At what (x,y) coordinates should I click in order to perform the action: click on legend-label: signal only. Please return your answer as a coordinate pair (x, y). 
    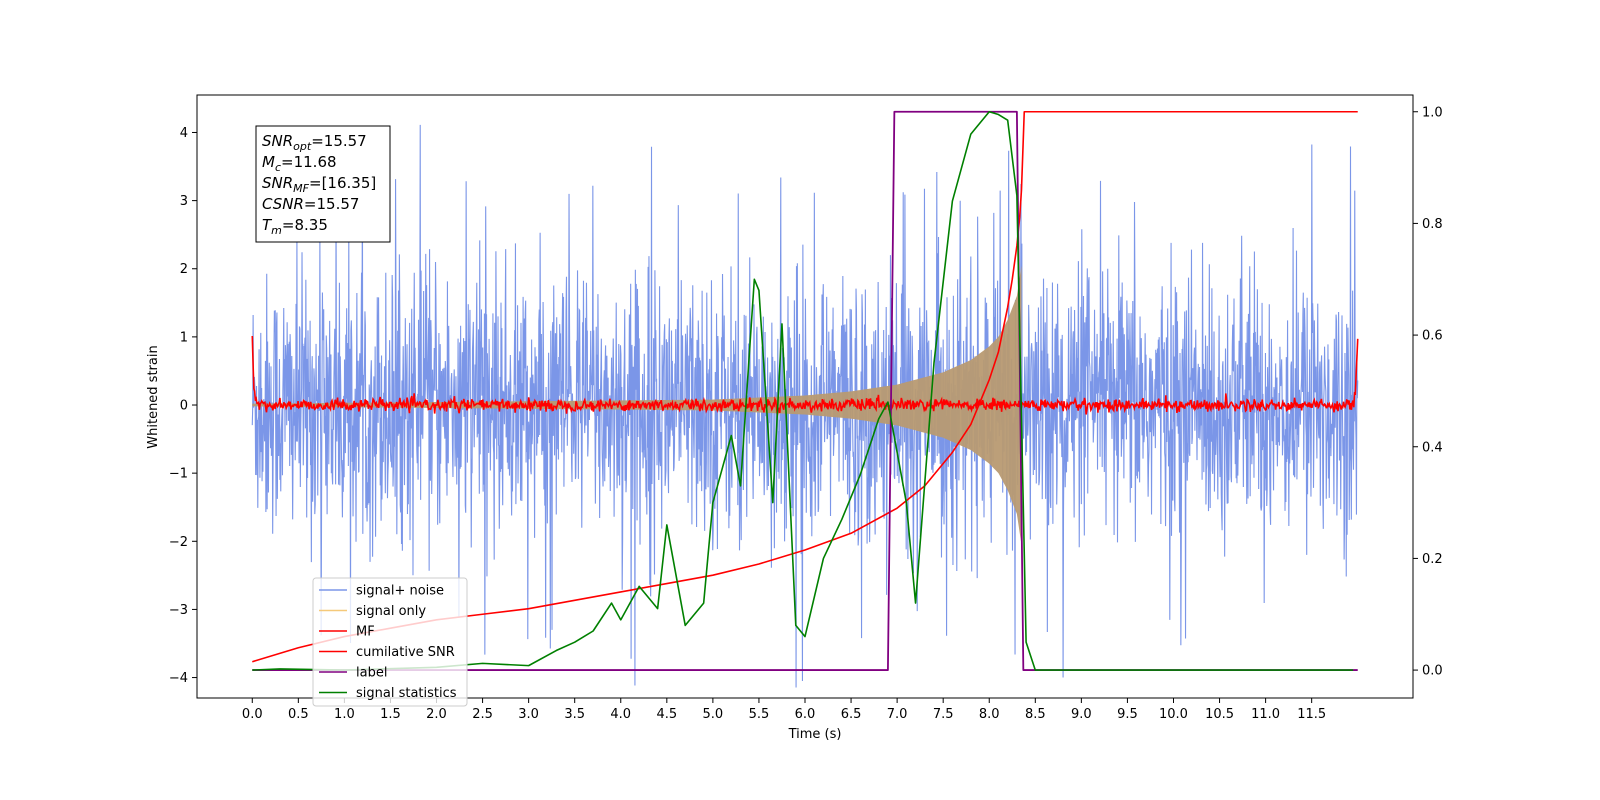
    Looking at the image, I should click on (391, 611).